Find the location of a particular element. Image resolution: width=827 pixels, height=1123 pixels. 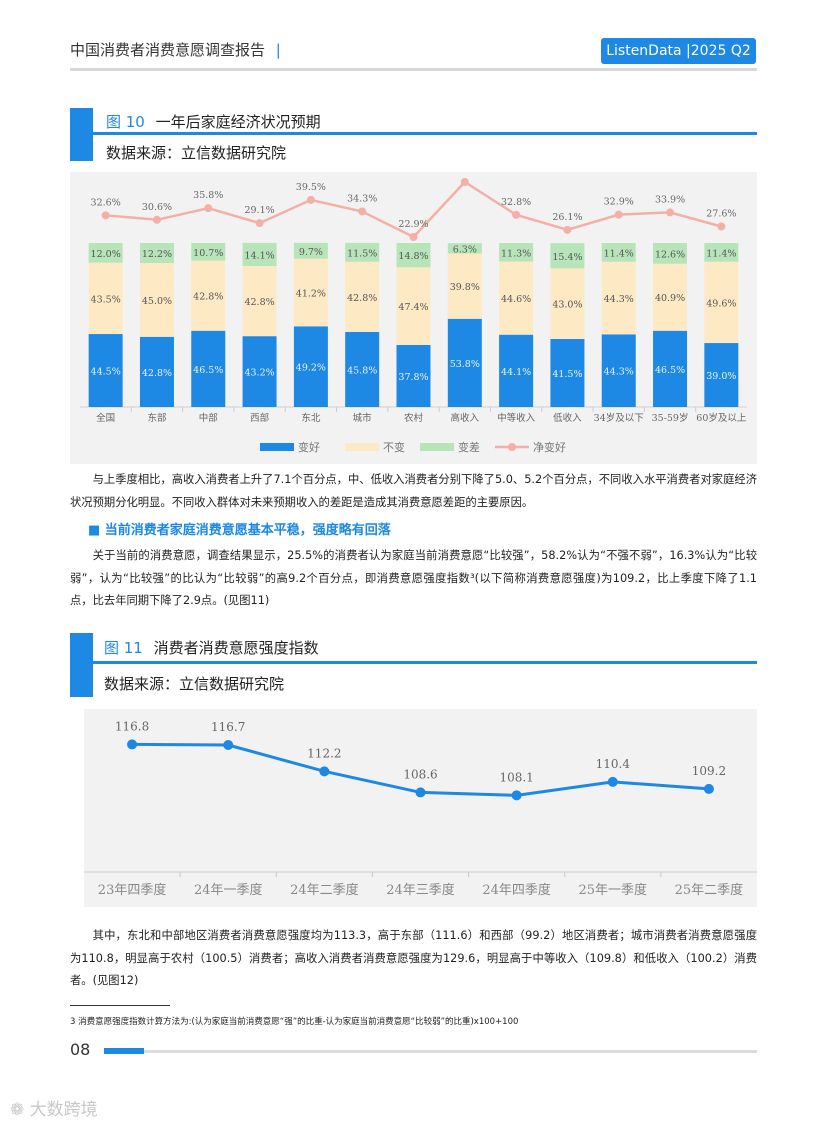

figure10-title: 图 10 一年后家庭经济状况预期 is located at coordinates (213, 121).